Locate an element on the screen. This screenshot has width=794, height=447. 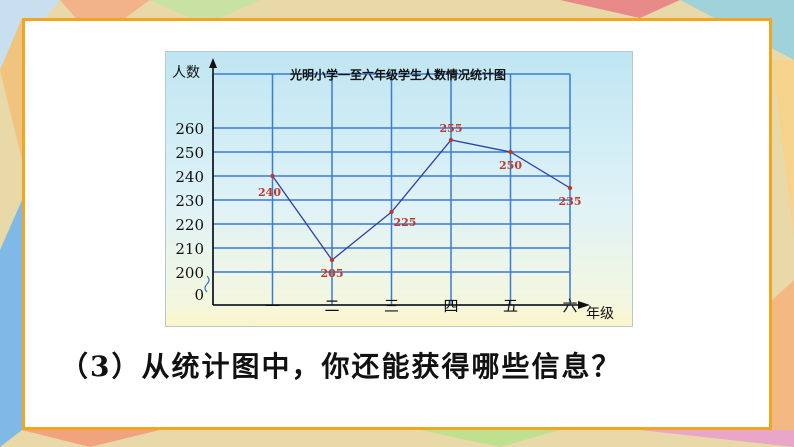
x-tick-label: 二 is located at coordinates (331, 306).